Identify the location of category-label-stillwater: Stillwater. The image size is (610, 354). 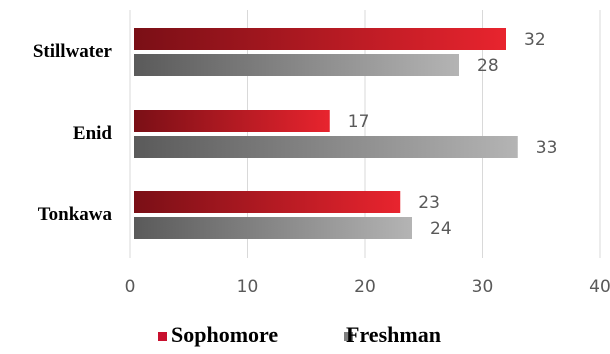
(73, 51).